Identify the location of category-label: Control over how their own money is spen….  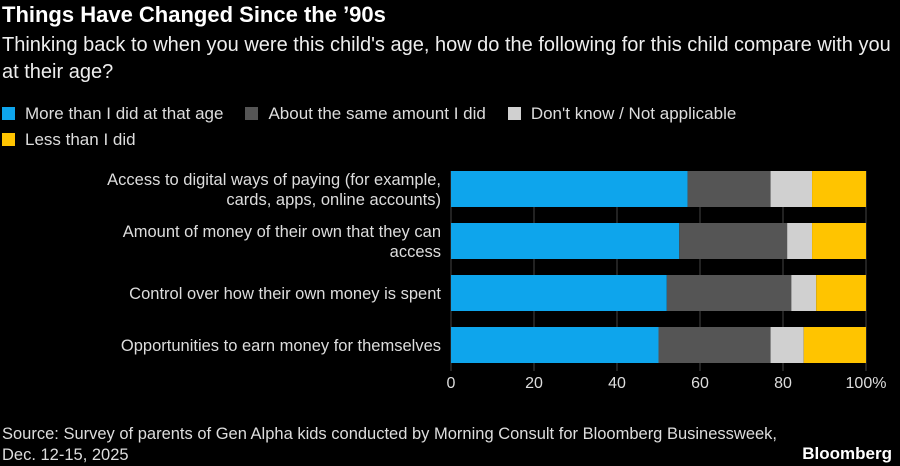
(285, 294).